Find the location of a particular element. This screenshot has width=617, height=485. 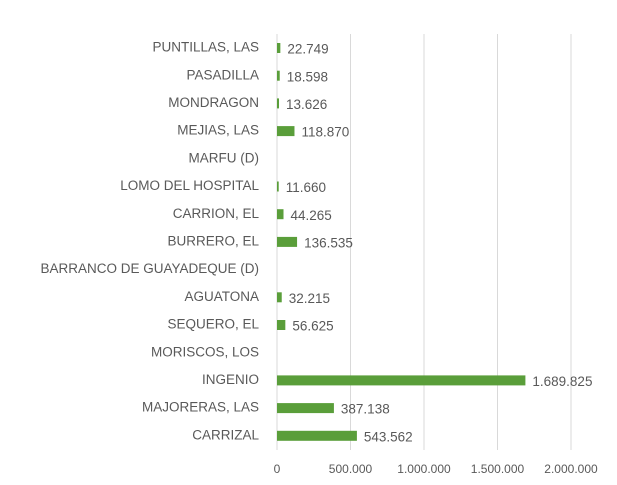

value-label: 44.265 is located at coordinates (311, 215).